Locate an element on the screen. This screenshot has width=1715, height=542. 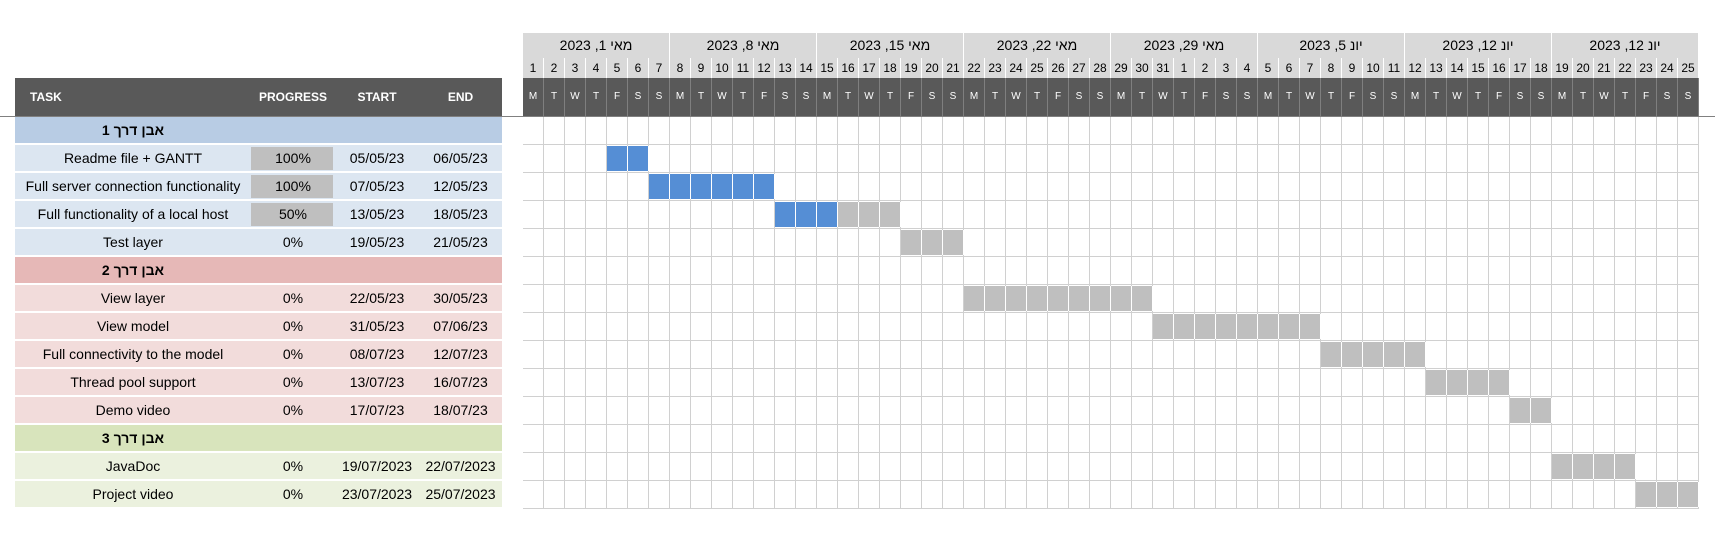
task-row: Test layer 0% 19/05/23 21/05/23 is located at coordinates (258, 242).